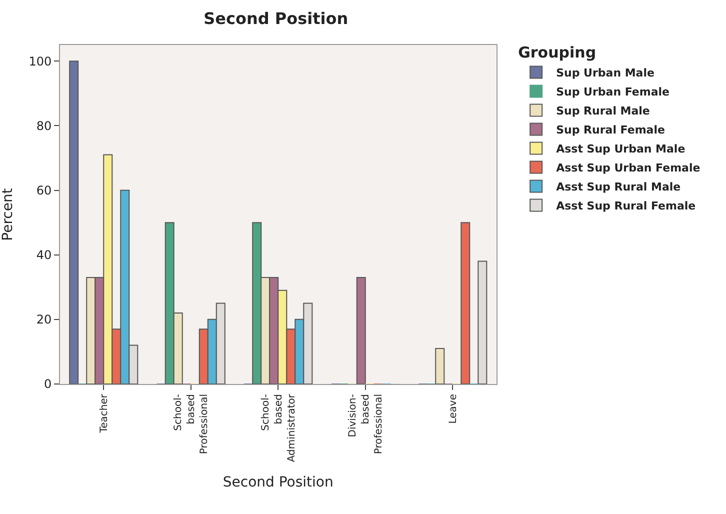 The height and width of the screenshot is (514, 726). I want to click on legend-label: Asst Sup Urban Female, so click(628, 168).